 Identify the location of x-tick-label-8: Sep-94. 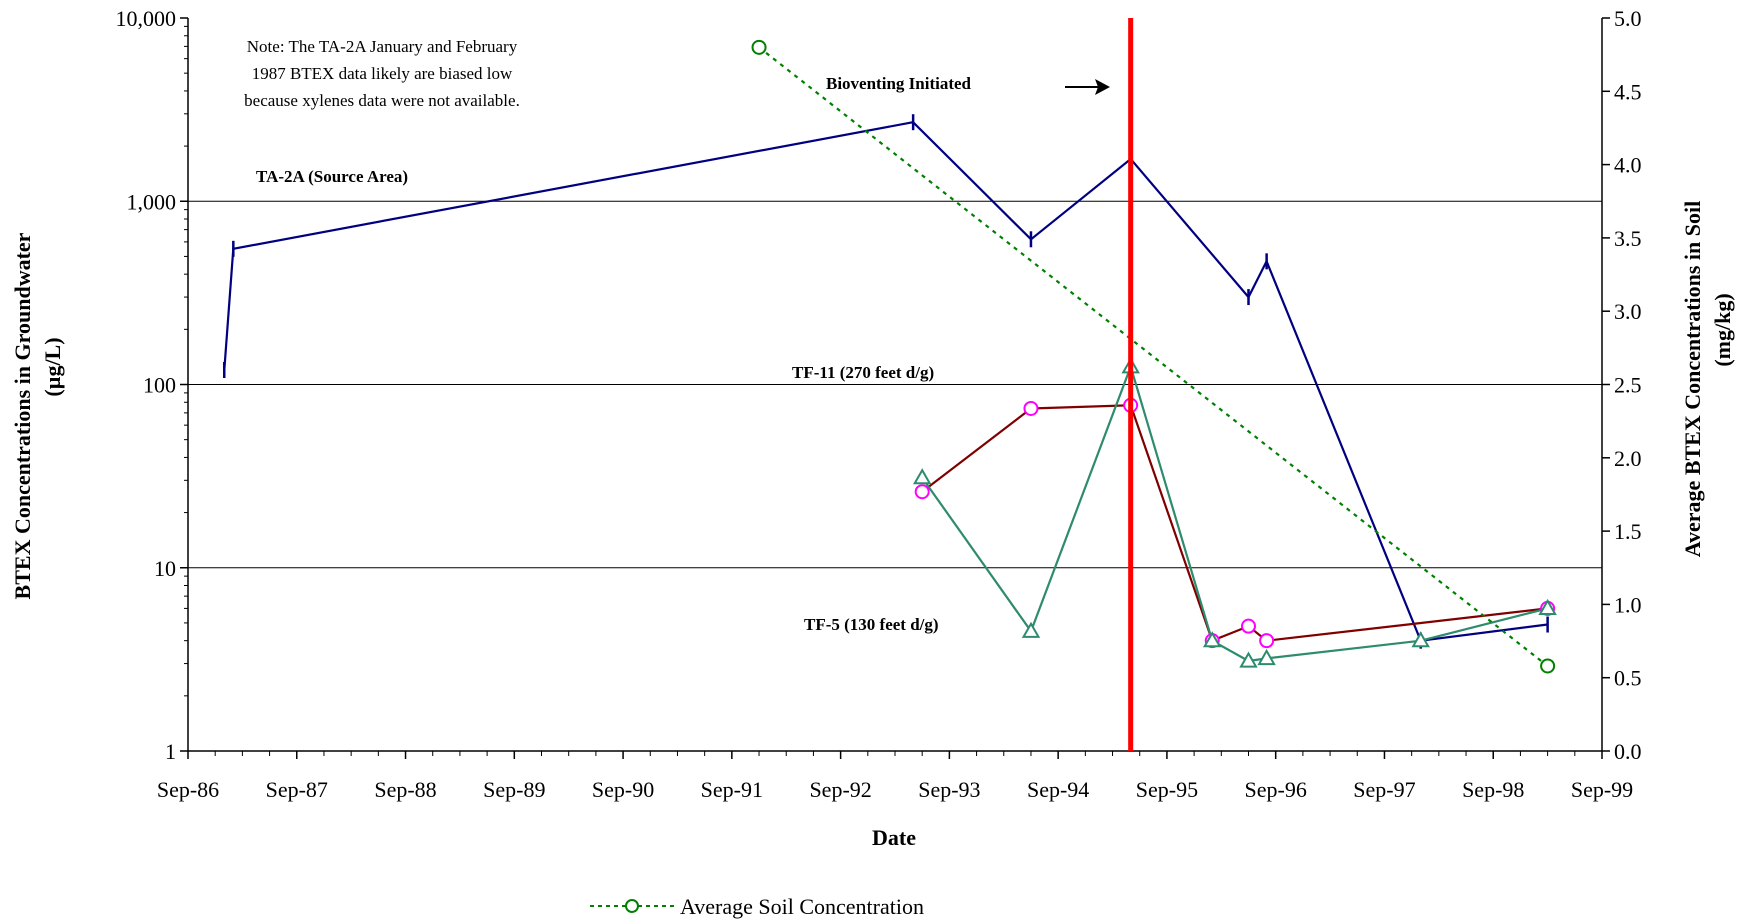
(1058, 789).